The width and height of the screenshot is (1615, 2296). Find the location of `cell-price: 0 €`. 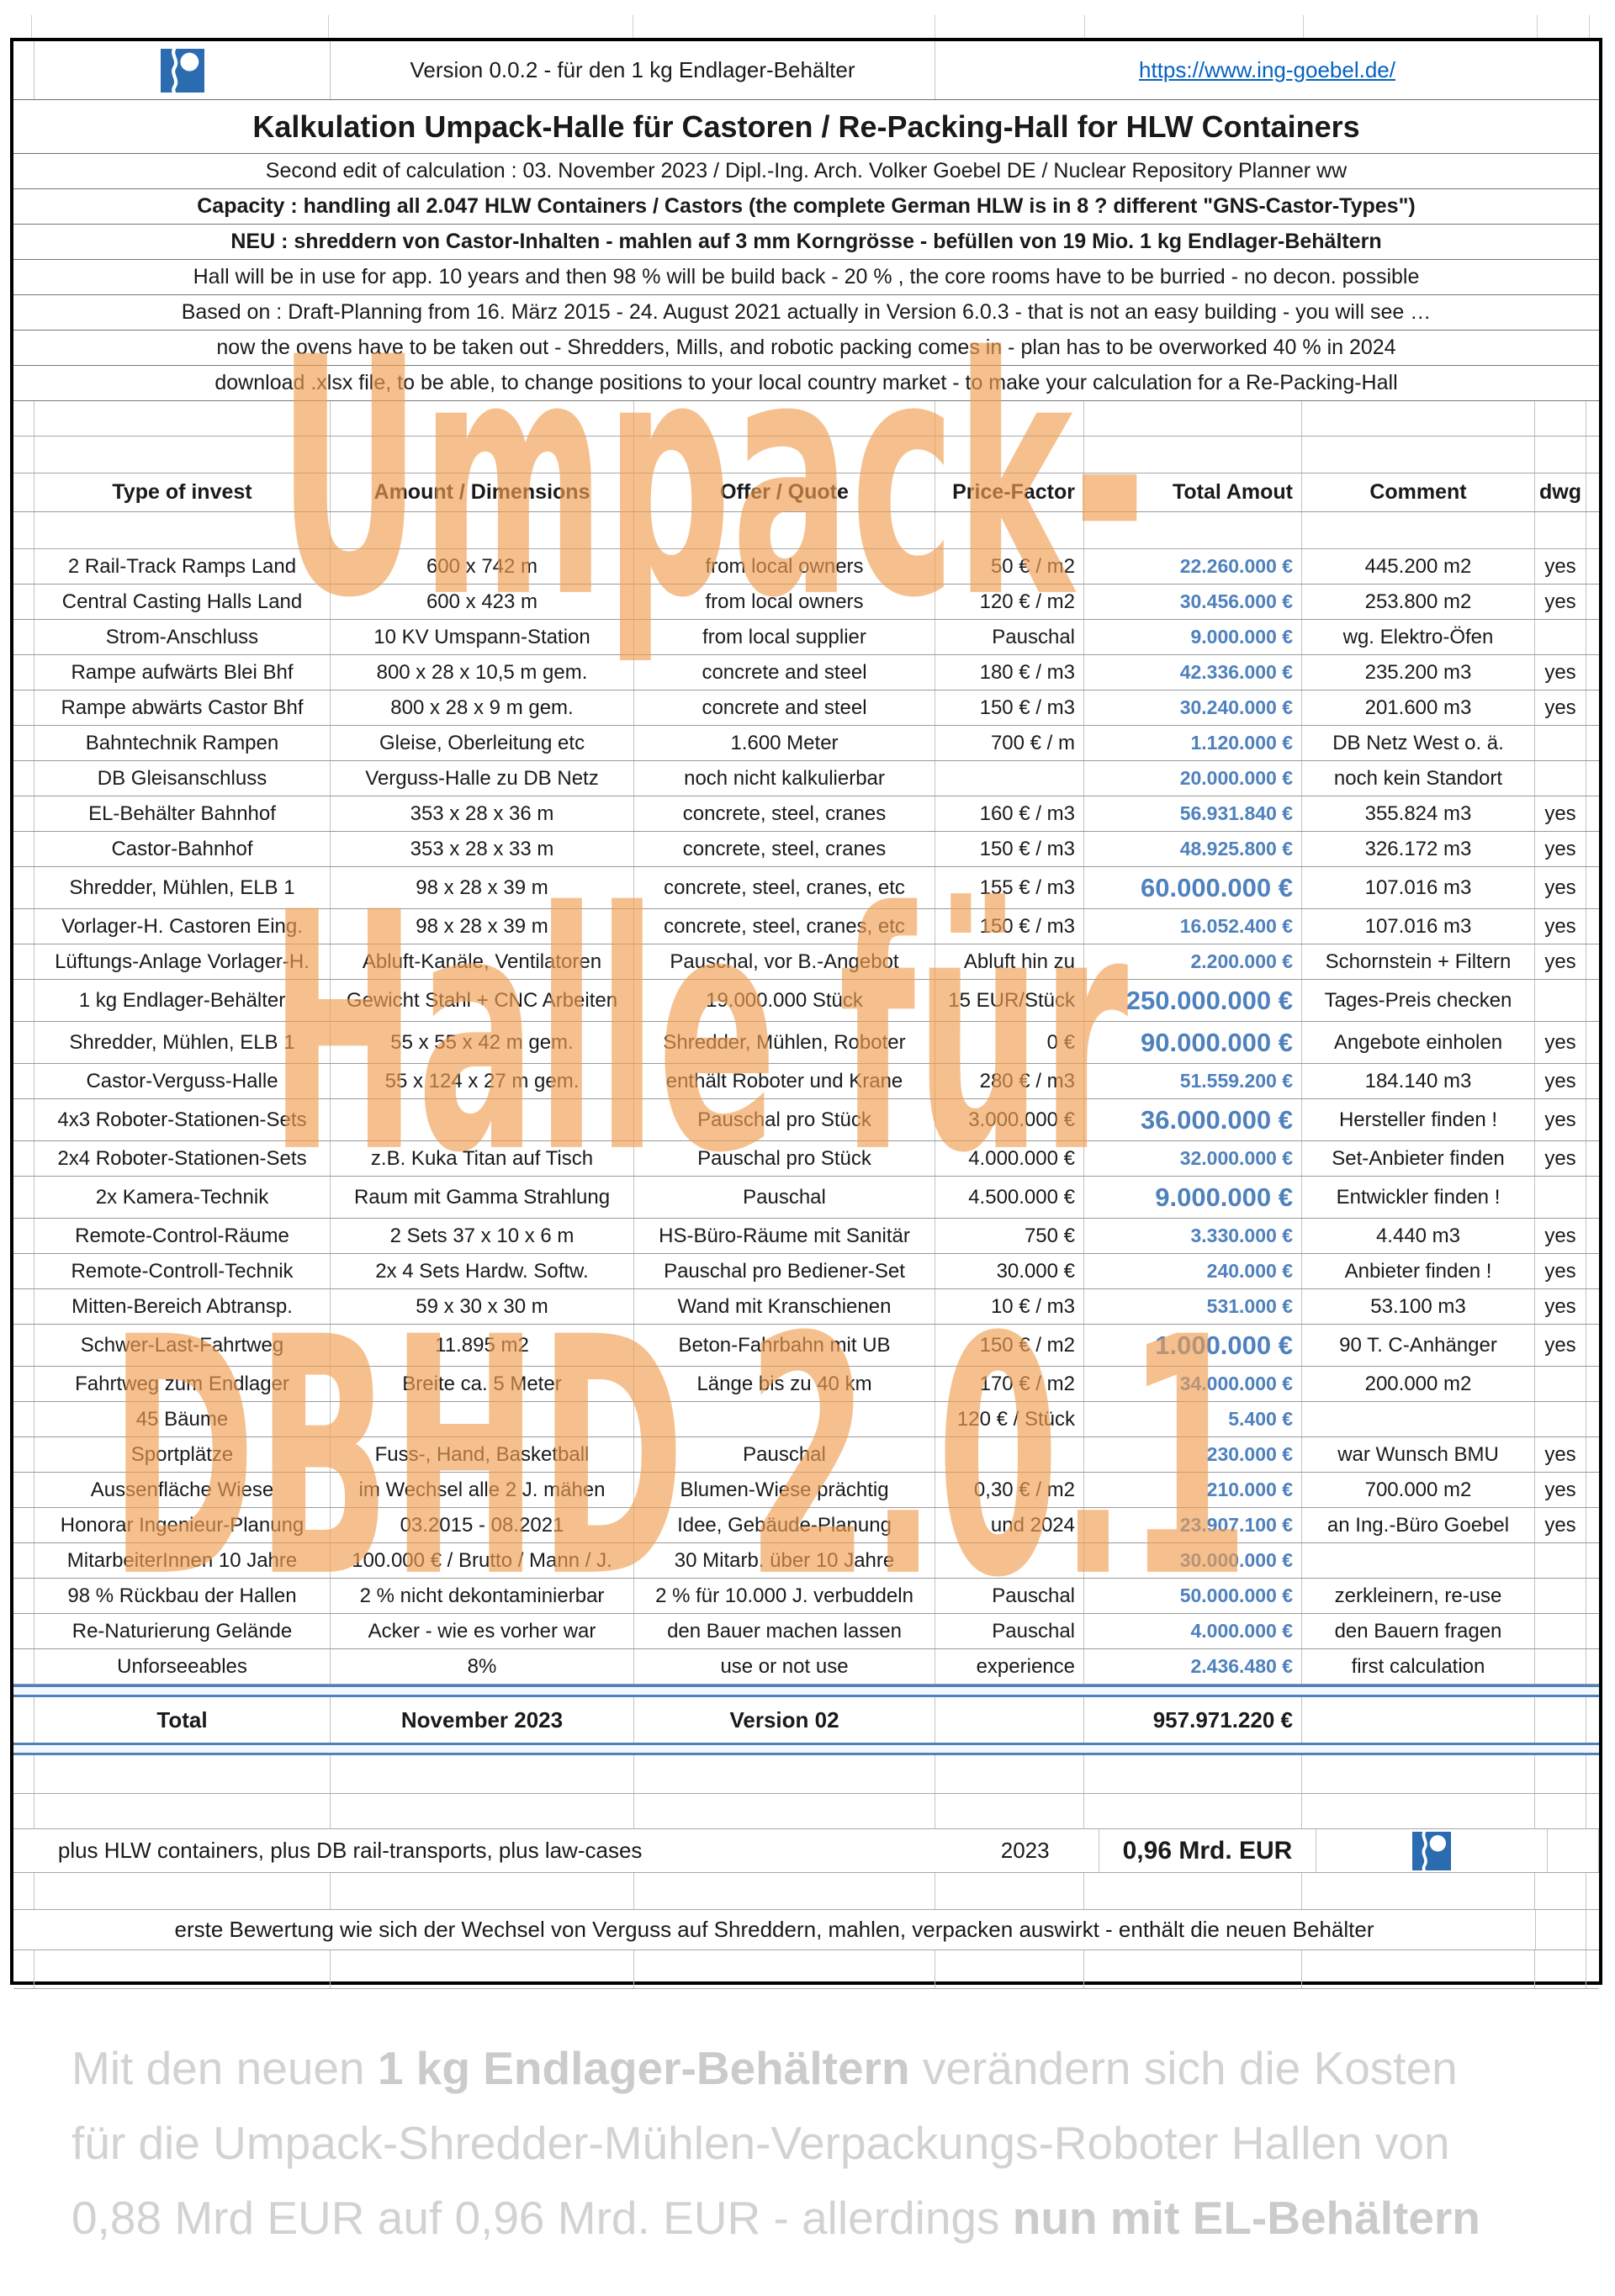

cell-price: 0 € is located at coordinates (1010, 1042).